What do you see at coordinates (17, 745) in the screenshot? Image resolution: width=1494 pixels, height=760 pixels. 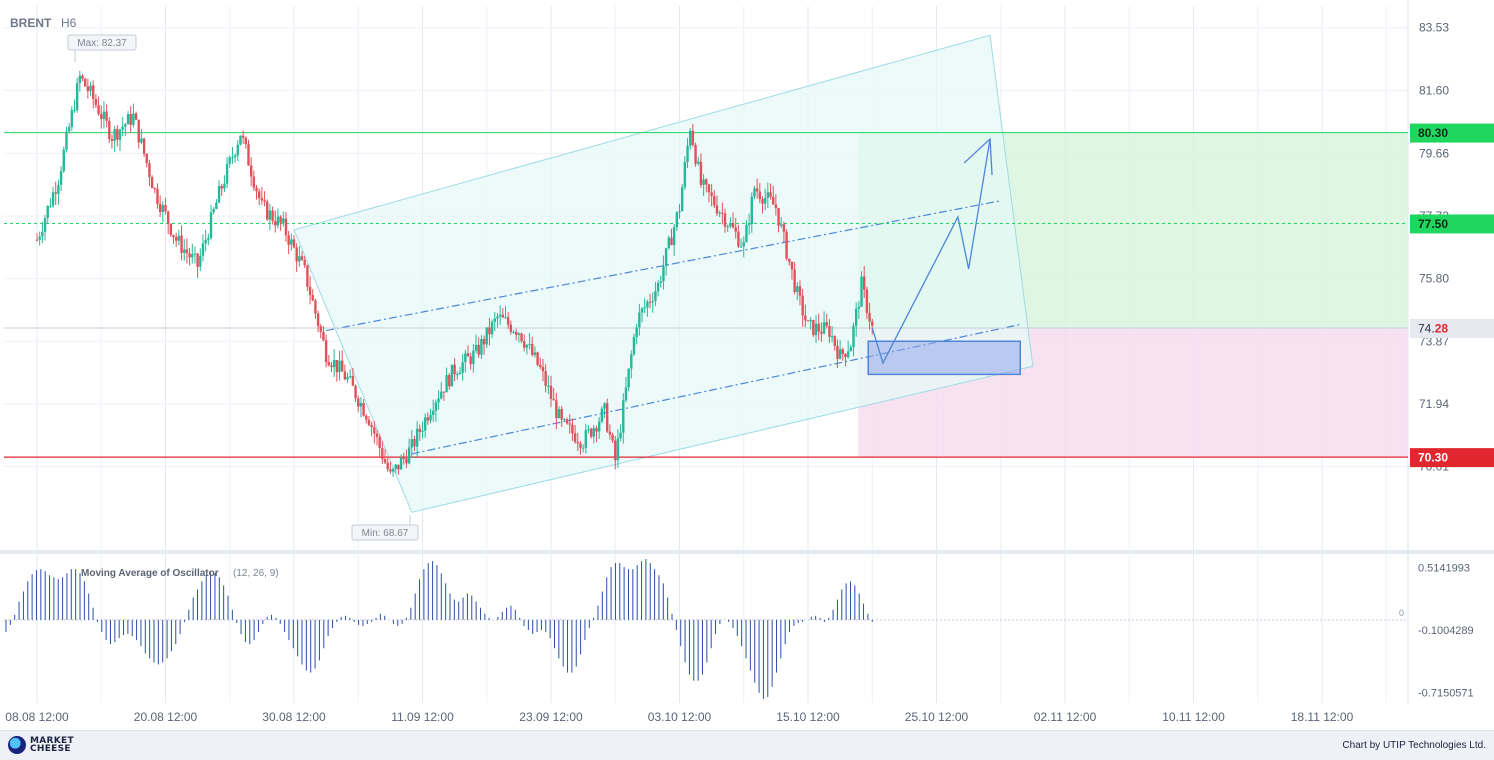 I see `logo-icon` at bounding box center [17, 745].